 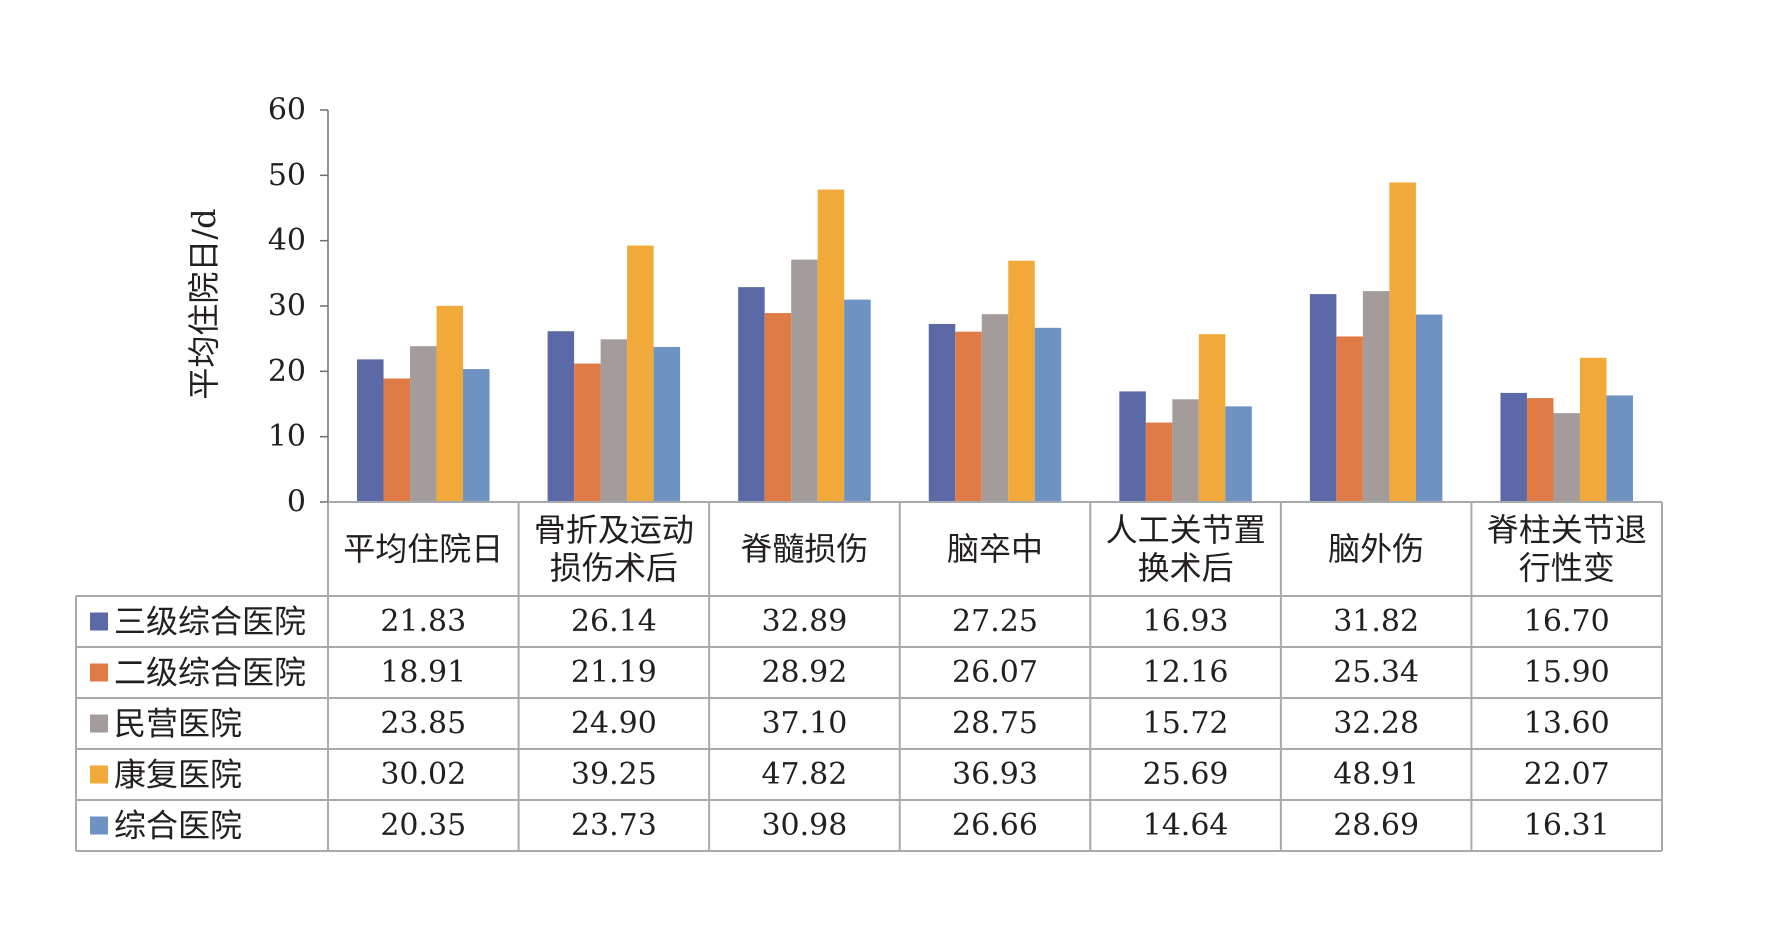 What do you see at coordinates (423, 549) in the screenshot?
I see `category-label: 平均住院日` at bounding box center [423, 549].